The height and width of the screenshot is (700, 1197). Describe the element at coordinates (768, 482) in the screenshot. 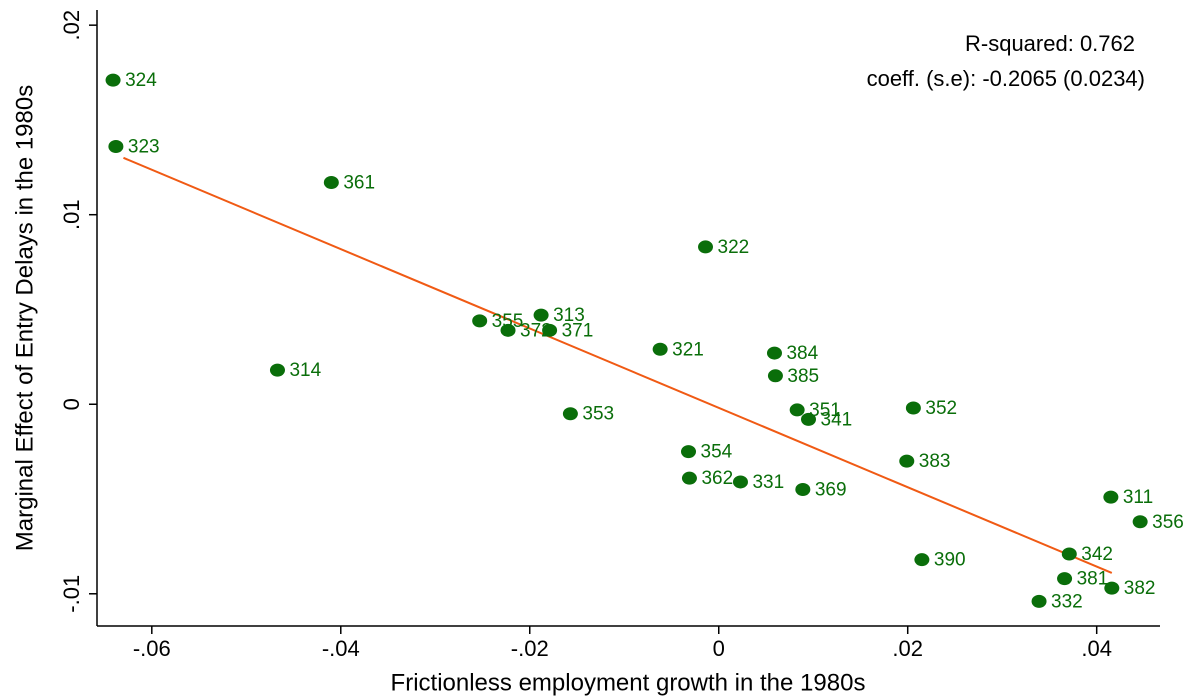

I see `point-label: 331` at that location.